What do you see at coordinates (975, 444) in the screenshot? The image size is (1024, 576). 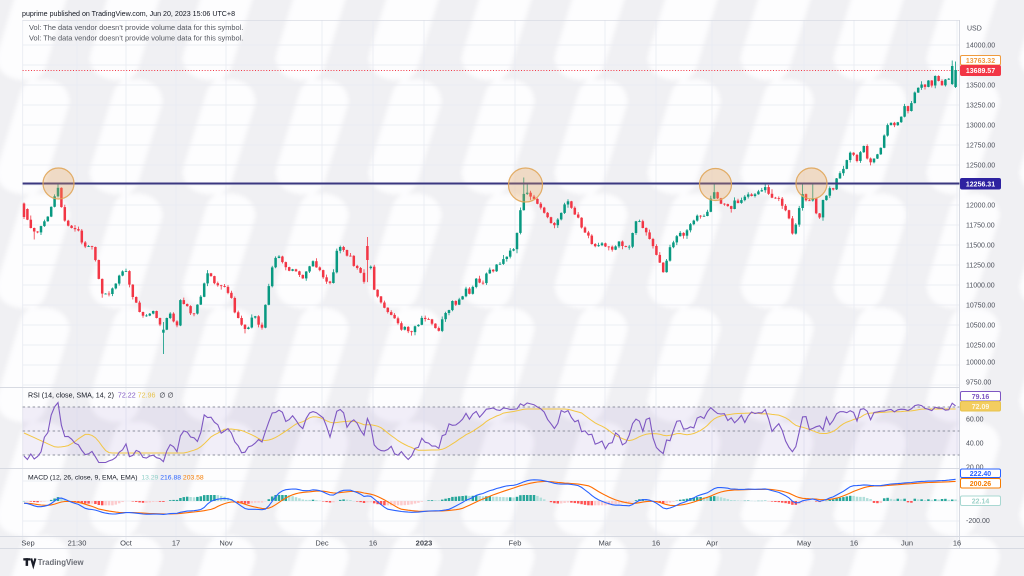 I see `svg-text: 40.00` at bounding box center [975, 444].